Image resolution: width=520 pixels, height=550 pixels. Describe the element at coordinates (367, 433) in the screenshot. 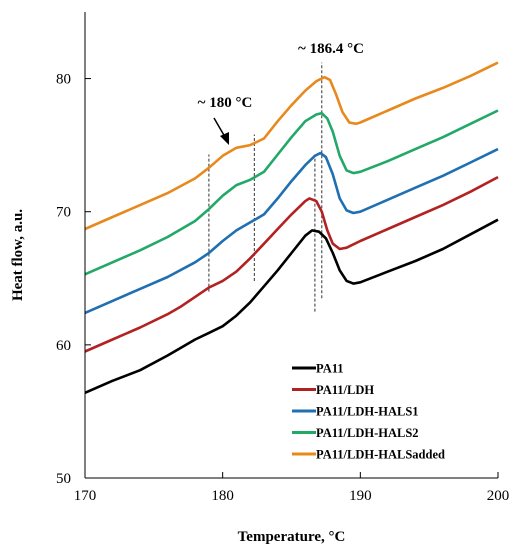

I see `legend-label: PA11/LDH-HALS2` at that location.